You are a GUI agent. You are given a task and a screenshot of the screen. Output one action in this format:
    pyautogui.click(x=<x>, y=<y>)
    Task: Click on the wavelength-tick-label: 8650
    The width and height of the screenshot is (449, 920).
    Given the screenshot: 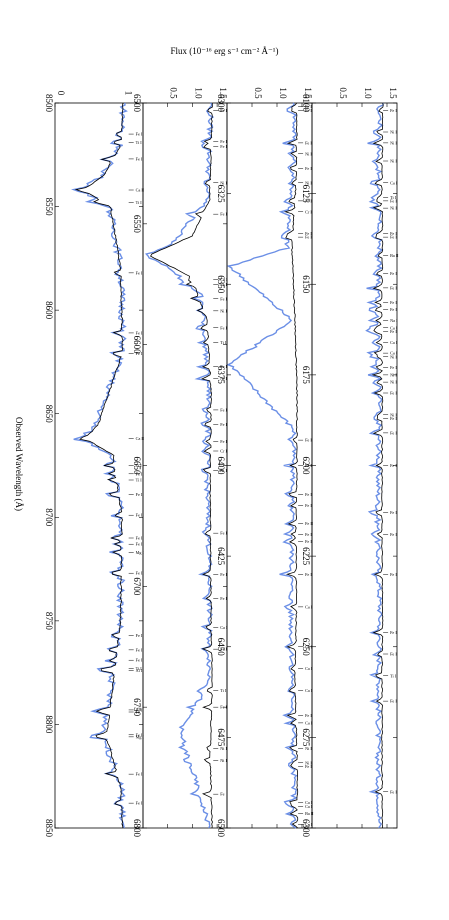 What is the action you would take?
    pyautogui.click(x=49, y=414)
    